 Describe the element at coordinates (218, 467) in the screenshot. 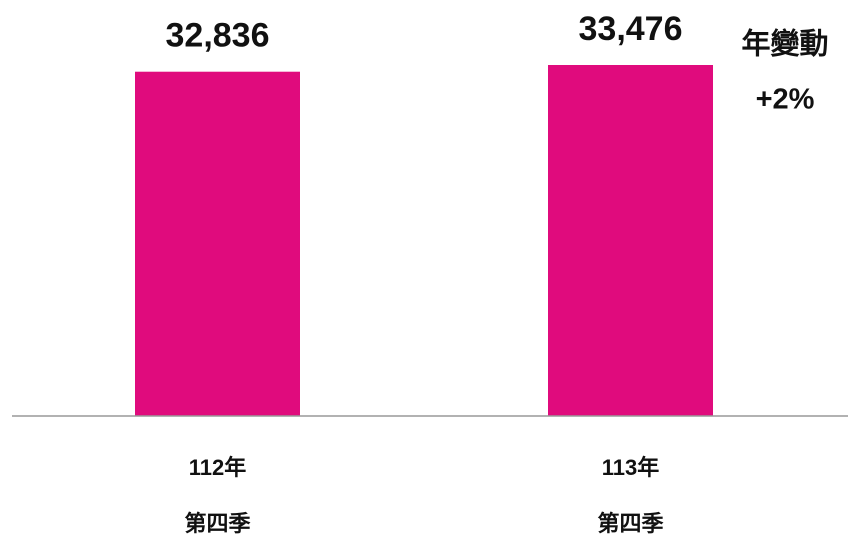

I see `x-tick-label: 112年` at that location.